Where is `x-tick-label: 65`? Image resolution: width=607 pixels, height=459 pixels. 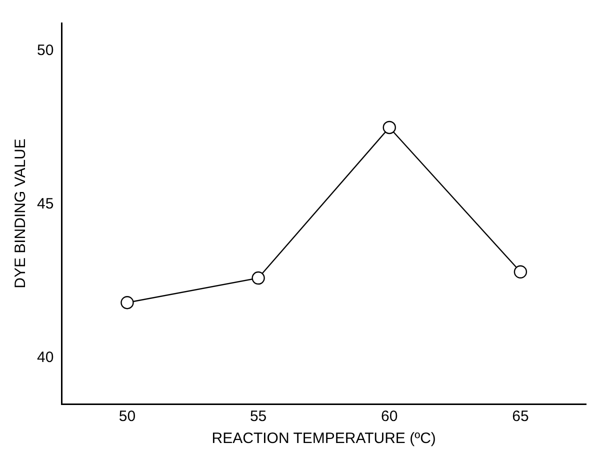 x-tick-label: 65 is located at coordinates (520, 417).